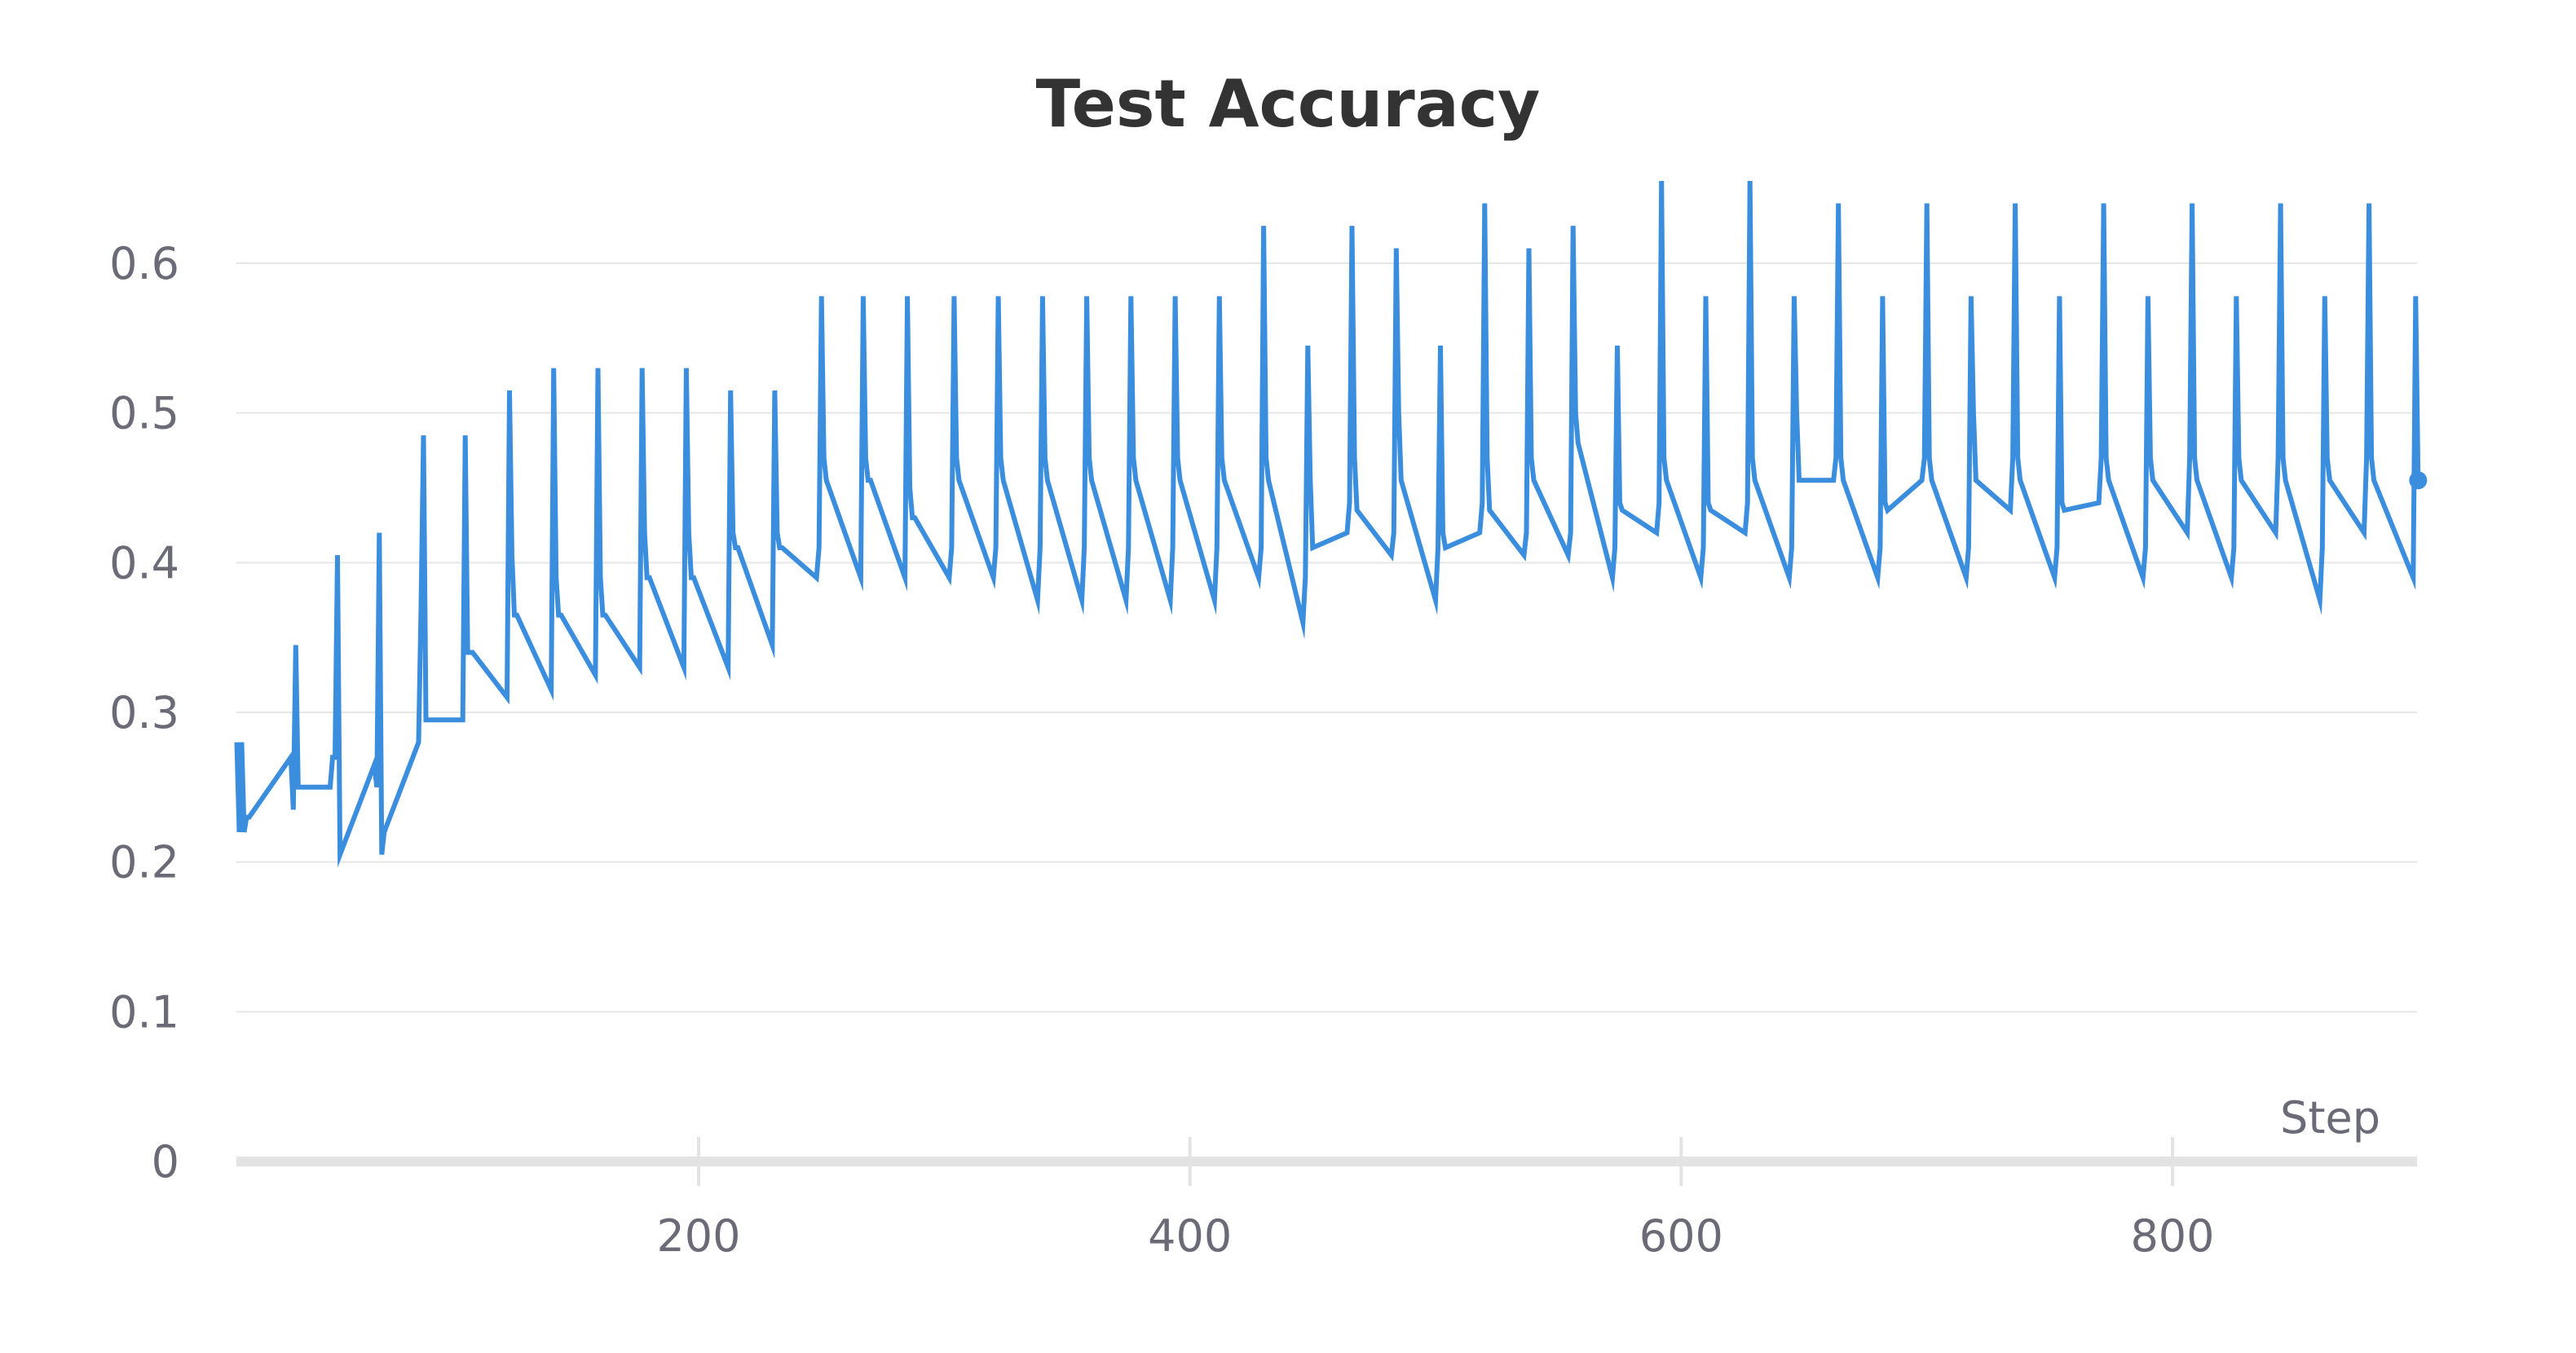 The height and width of the screenshot is (1353, 2576). I want to click on x-tick-label: 600, so click(1681, 1236).